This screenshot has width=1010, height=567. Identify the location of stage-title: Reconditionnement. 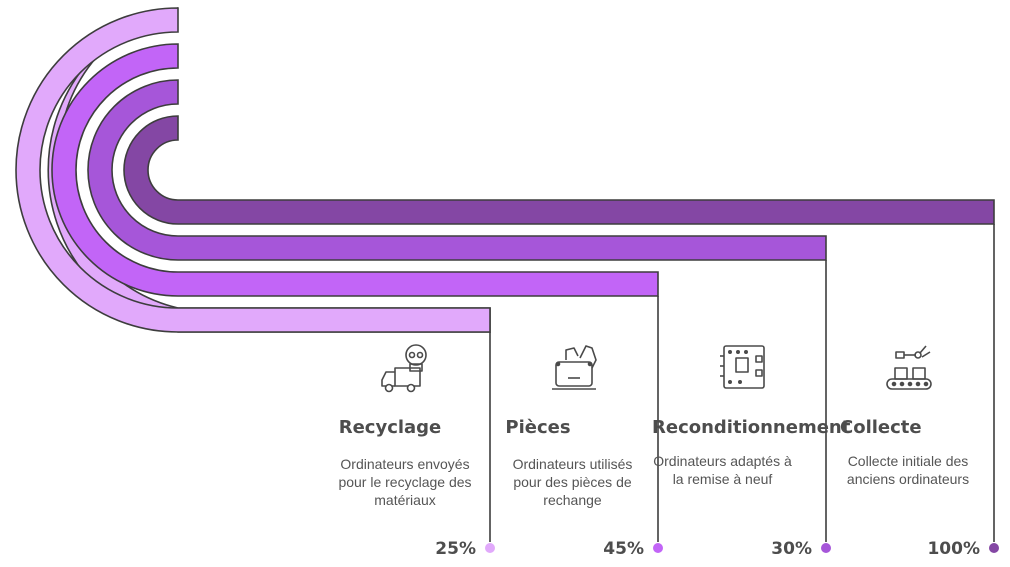
(751, 427).